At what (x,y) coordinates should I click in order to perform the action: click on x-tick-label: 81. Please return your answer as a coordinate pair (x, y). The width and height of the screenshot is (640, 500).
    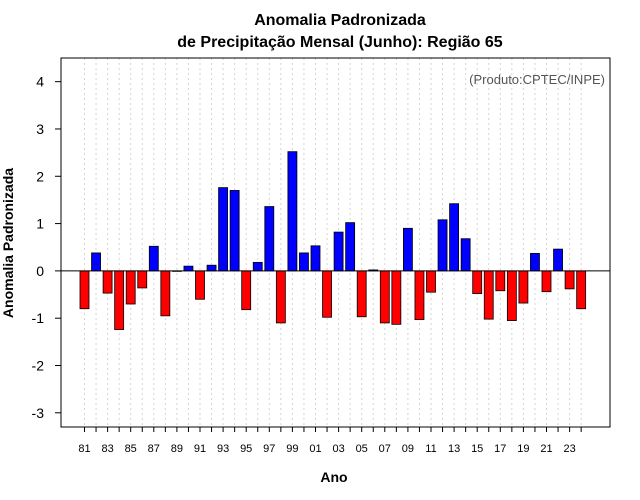
    Looking at the image, I should click on (84, 449).